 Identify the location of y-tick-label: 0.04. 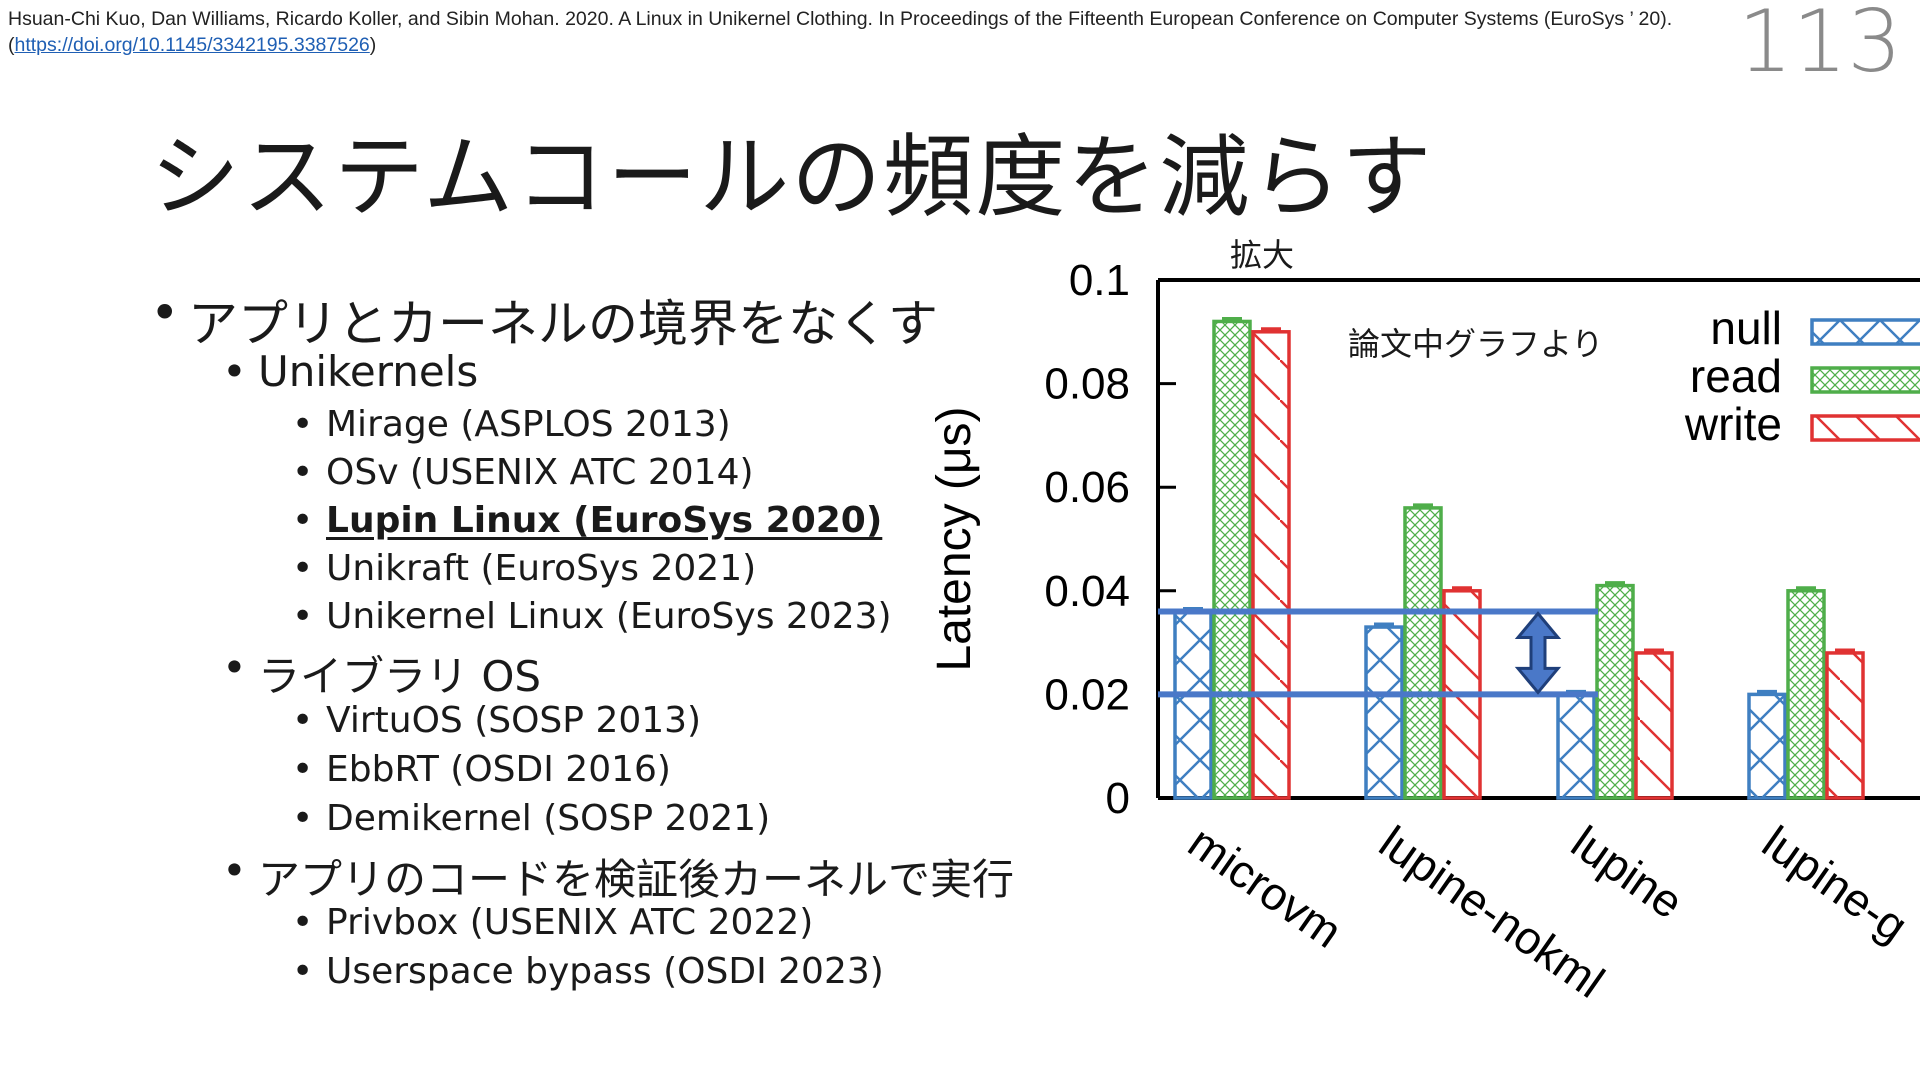
(1087, 591).